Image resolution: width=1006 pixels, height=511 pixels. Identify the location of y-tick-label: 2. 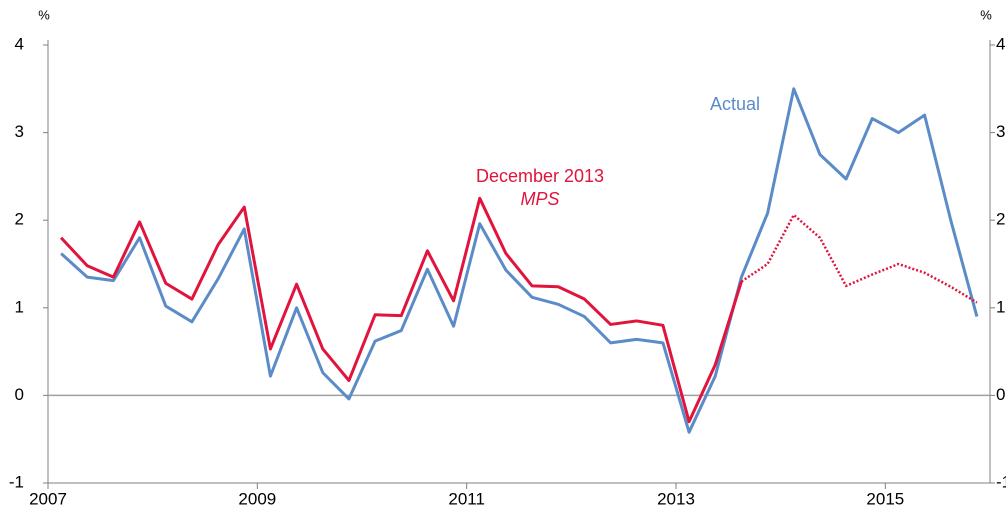
(19, 219).